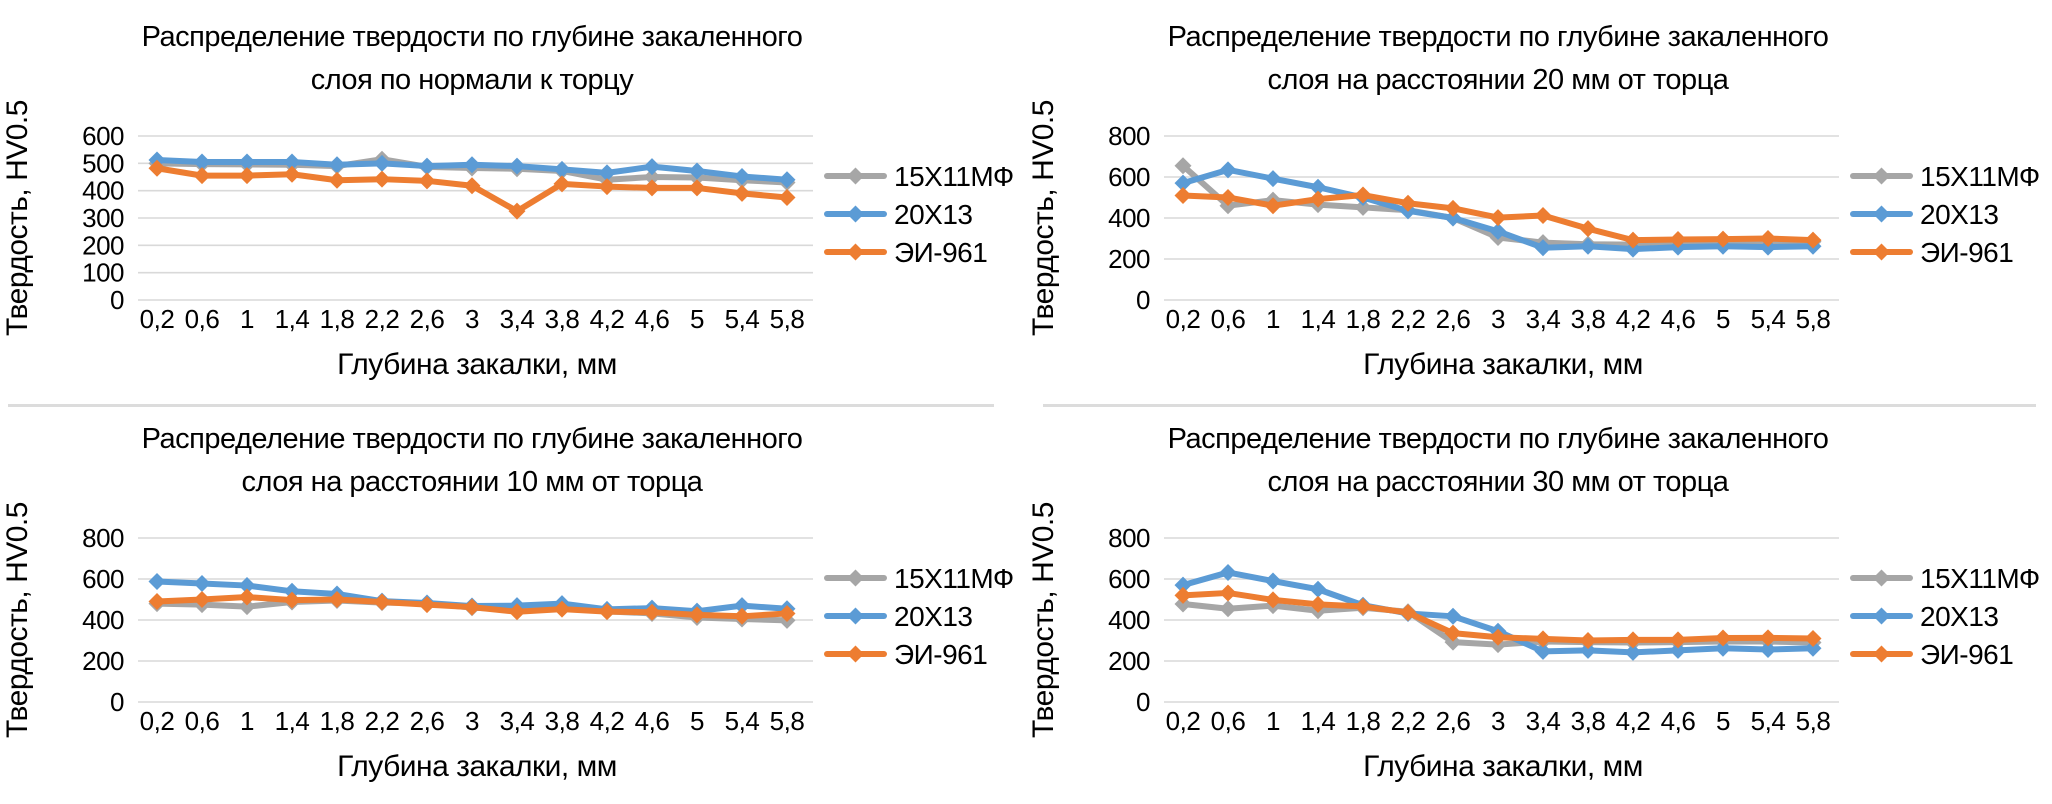  What do you see at coordinates (103, 273) in the screenshot?
I see `y-tick-label: 100` at bounding box center [103, 273].